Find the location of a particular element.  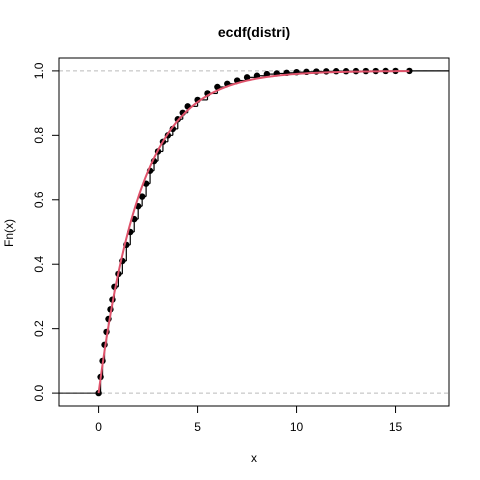

x-tick-label: 15 is located at coordinates (396, 427).